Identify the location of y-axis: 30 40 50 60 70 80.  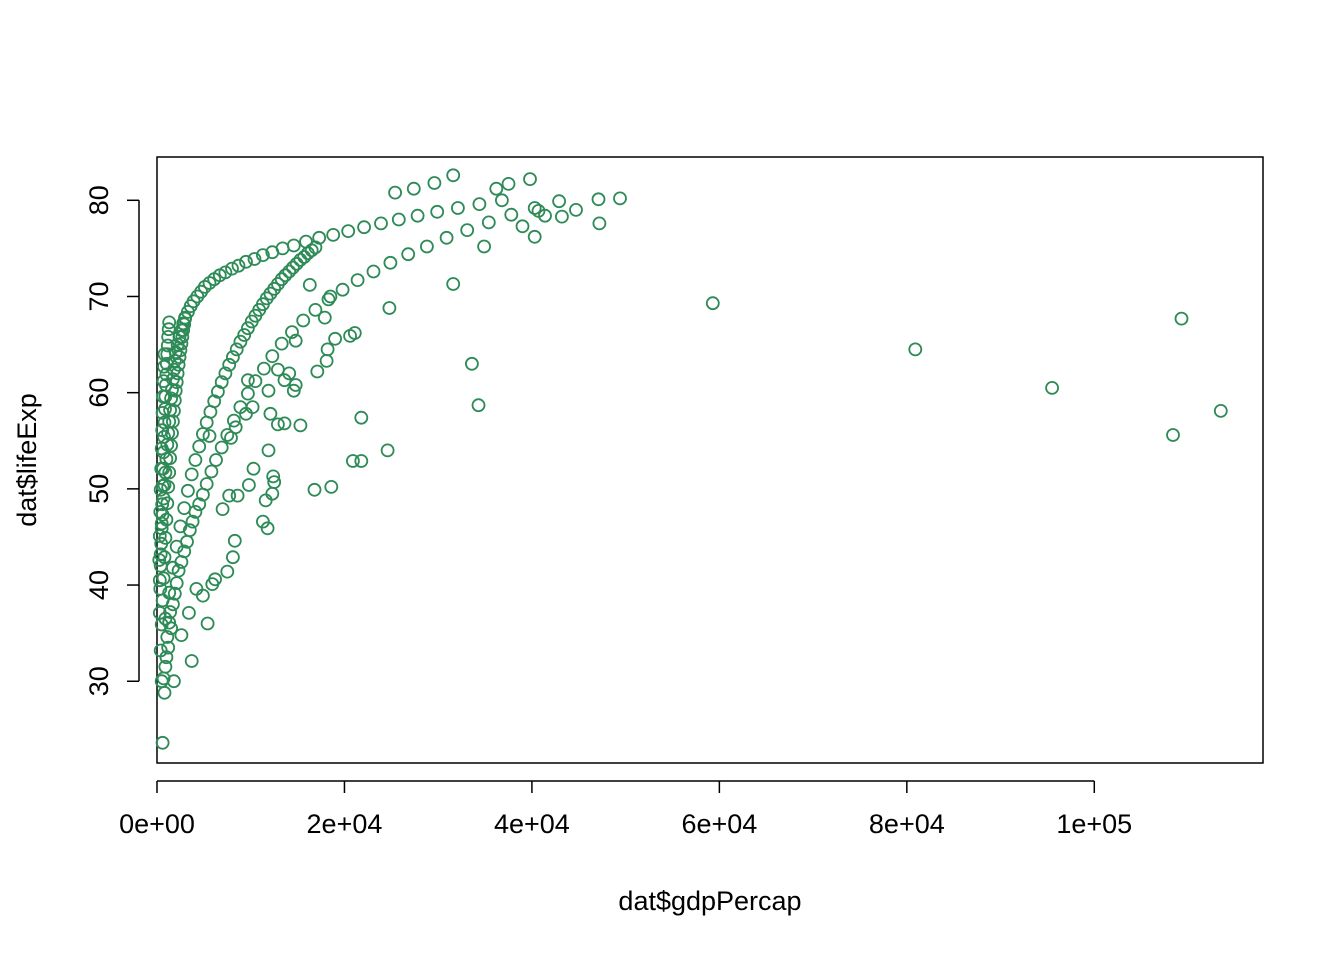
(112, 440).